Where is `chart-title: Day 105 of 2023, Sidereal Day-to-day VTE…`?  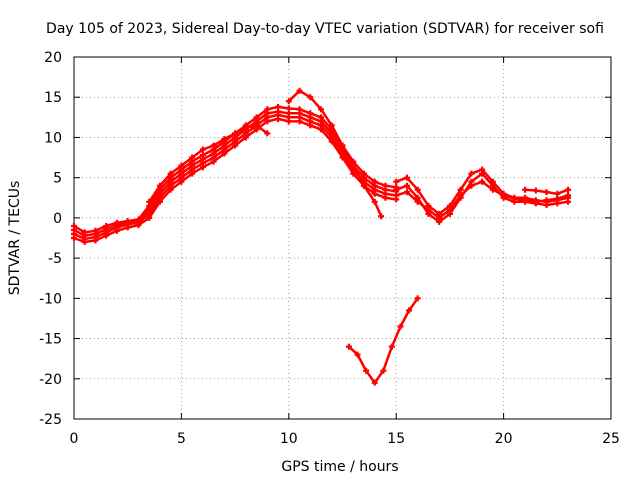 chart-title: Day 105 of 2023, Sidereal Day-to-day VTE… is located at coordinates (325, 29).